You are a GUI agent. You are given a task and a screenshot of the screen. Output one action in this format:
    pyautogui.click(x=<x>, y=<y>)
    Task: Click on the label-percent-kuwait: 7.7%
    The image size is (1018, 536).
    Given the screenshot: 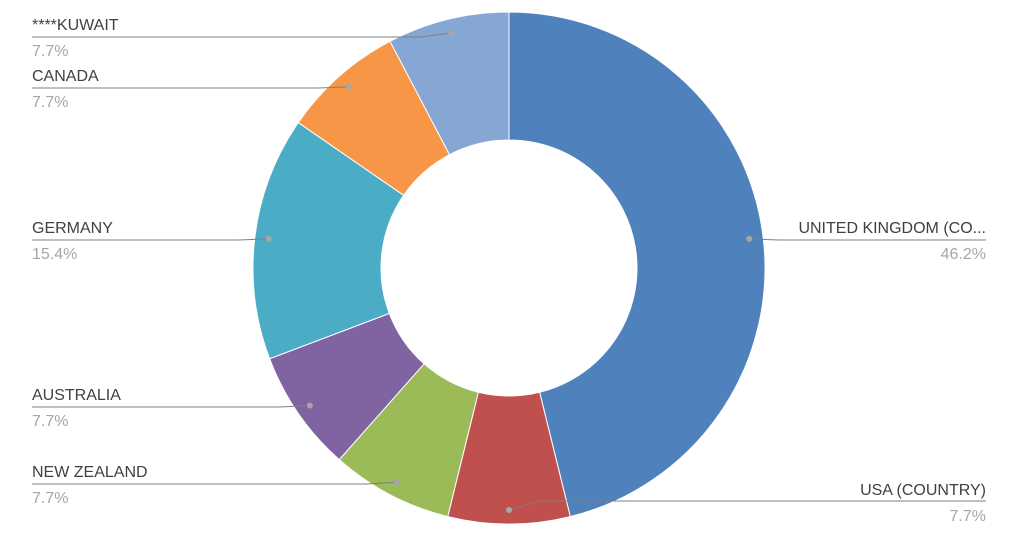 What is the action you would take?
    pyautogui.click(x=50, y=51)
    